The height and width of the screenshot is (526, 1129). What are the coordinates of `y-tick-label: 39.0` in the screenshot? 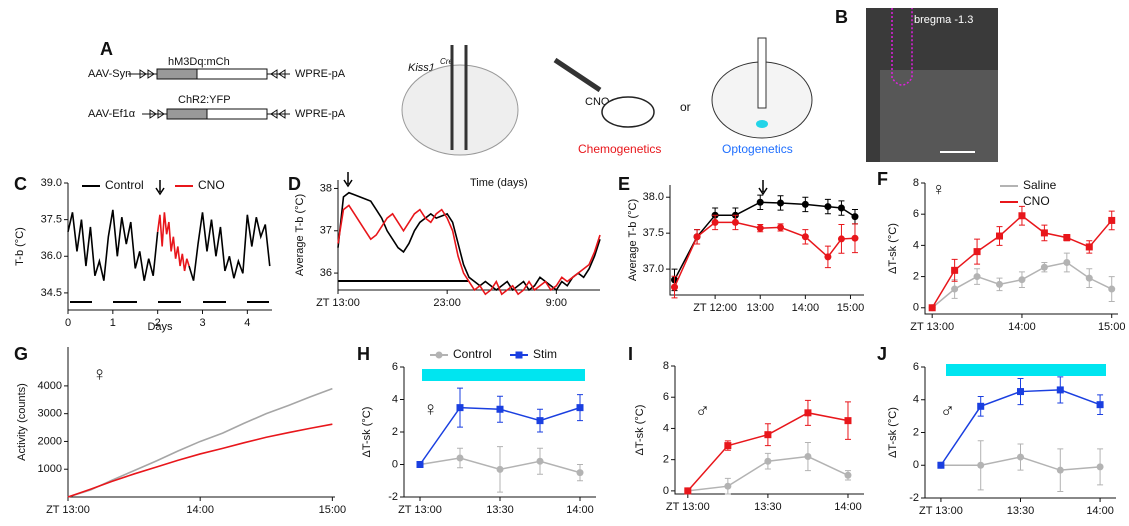 It's located at (51, 183).